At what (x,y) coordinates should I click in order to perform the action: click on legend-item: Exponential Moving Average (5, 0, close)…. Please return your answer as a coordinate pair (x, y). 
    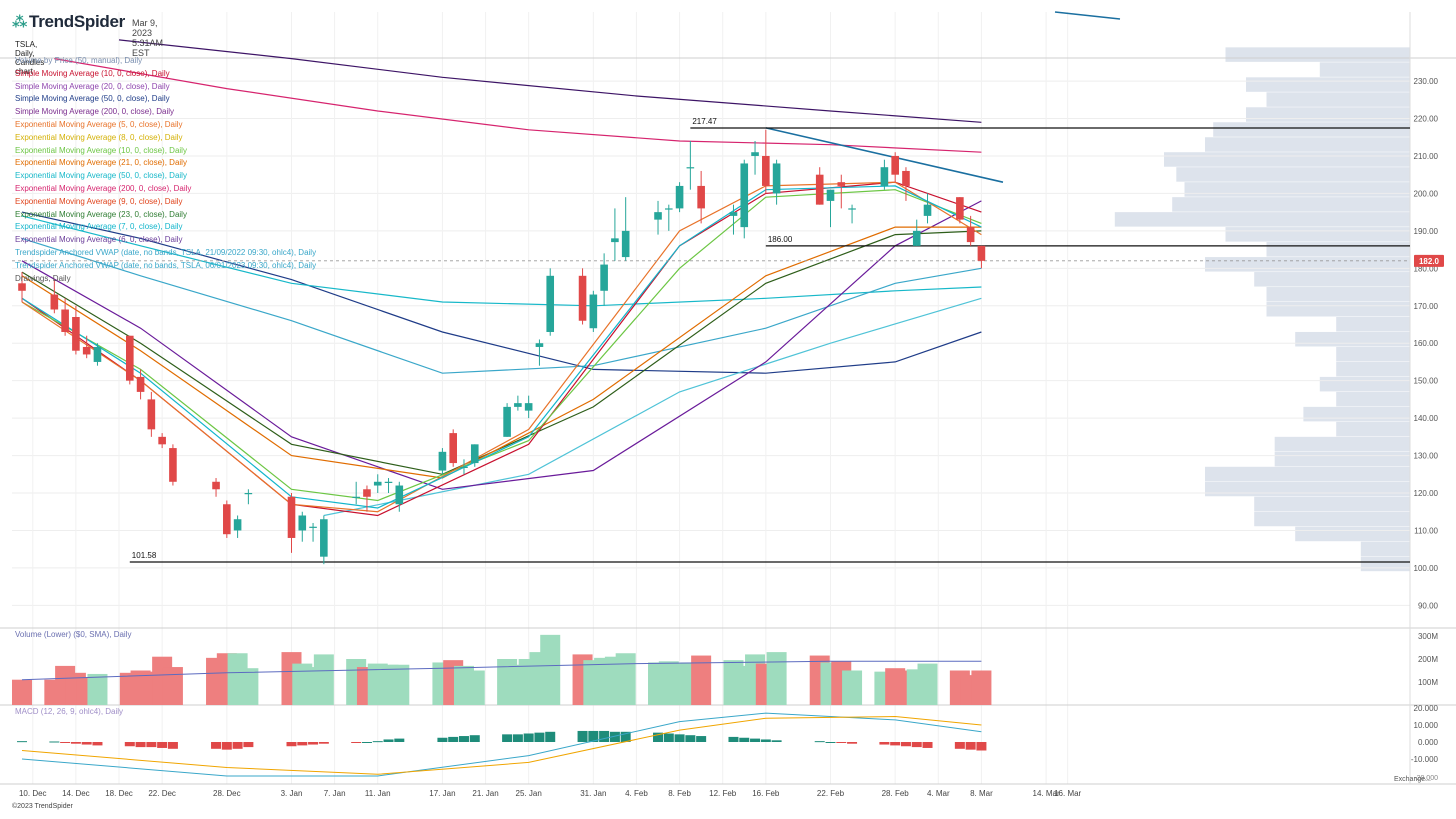
    Looking at the image, I should click on (99, 124).